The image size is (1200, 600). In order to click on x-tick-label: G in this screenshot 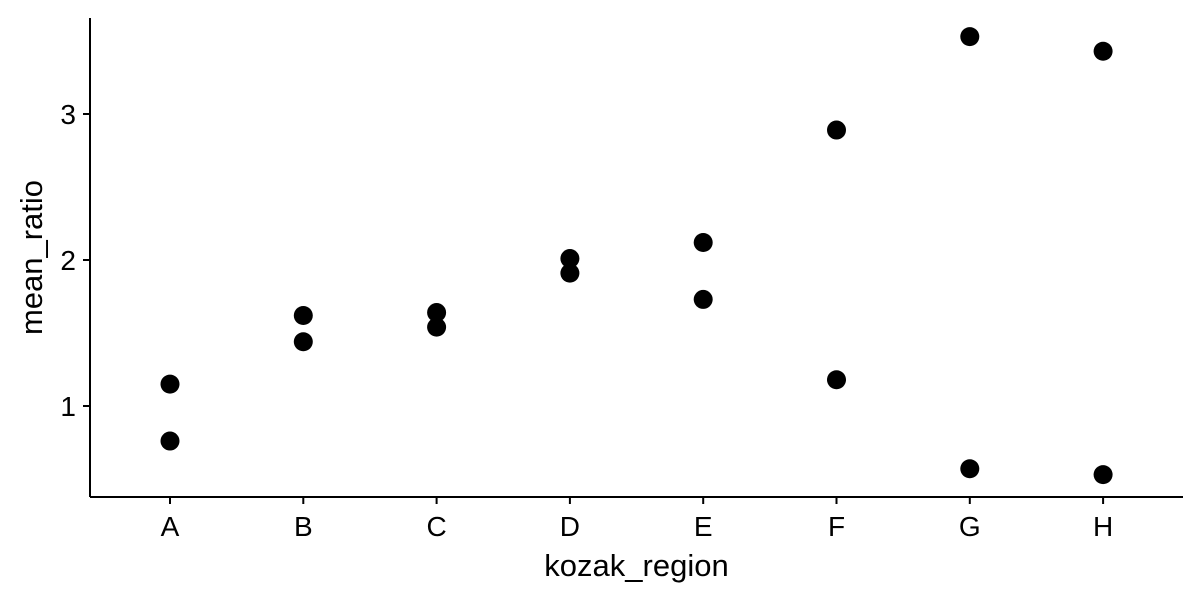, I will do `click(970, 526)`.